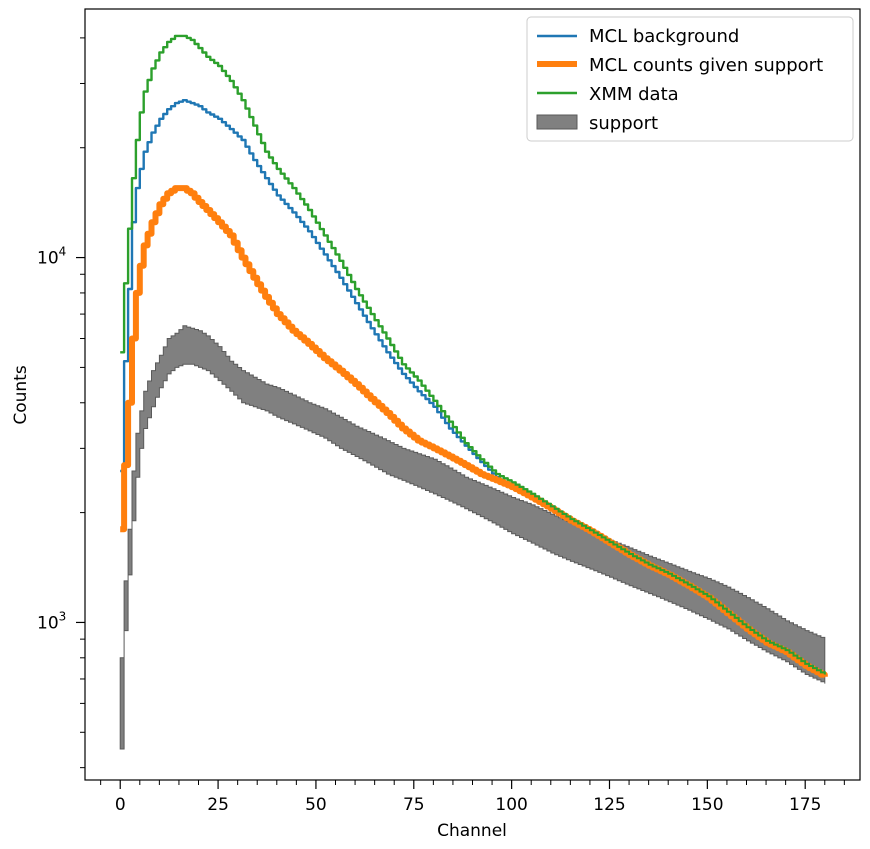 The height and width of the screenshot is (849, 870). I want to click on x-axis-label: Channel, so click(472, 831).